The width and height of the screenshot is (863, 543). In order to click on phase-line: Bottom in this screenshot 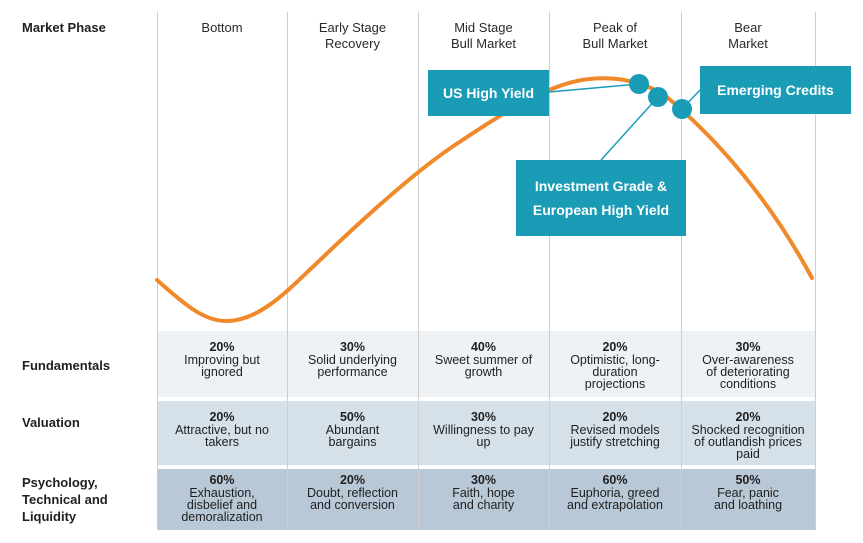, I will do `click(222, 27)`.